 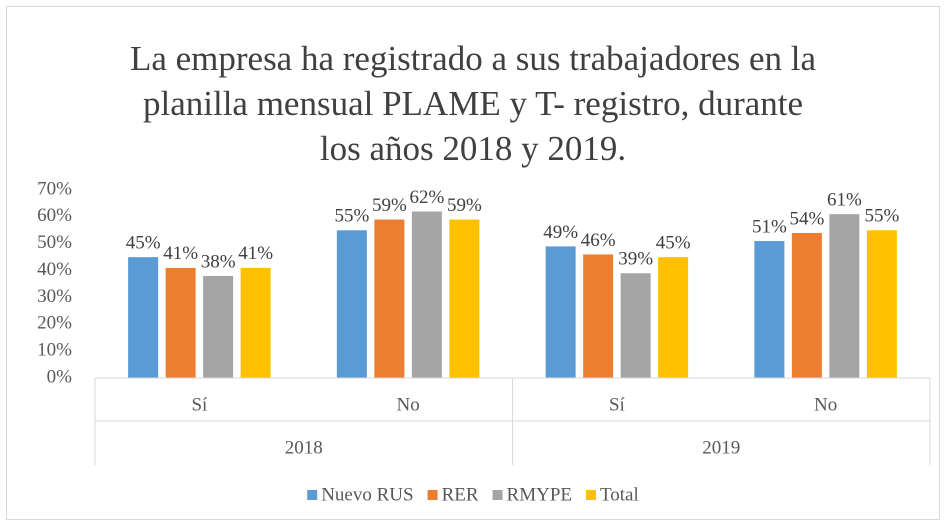 I want to click on y-tick-label: 20%, so click(x=54, y=323).